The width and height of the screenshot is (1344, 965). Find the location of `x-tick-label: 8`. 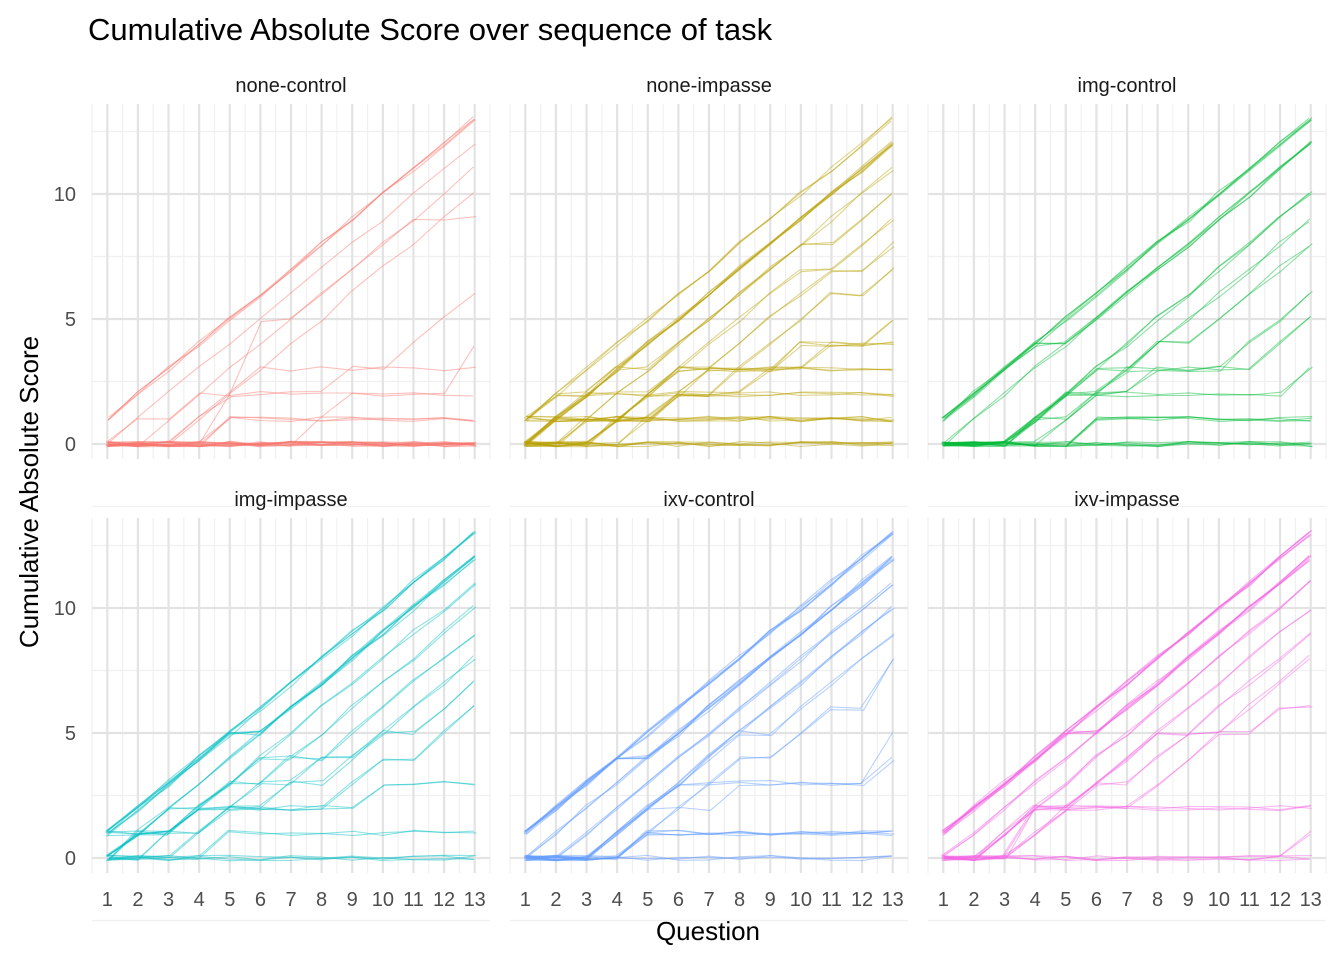

x-tick-label: 8 is located at coordinates (321, 900).